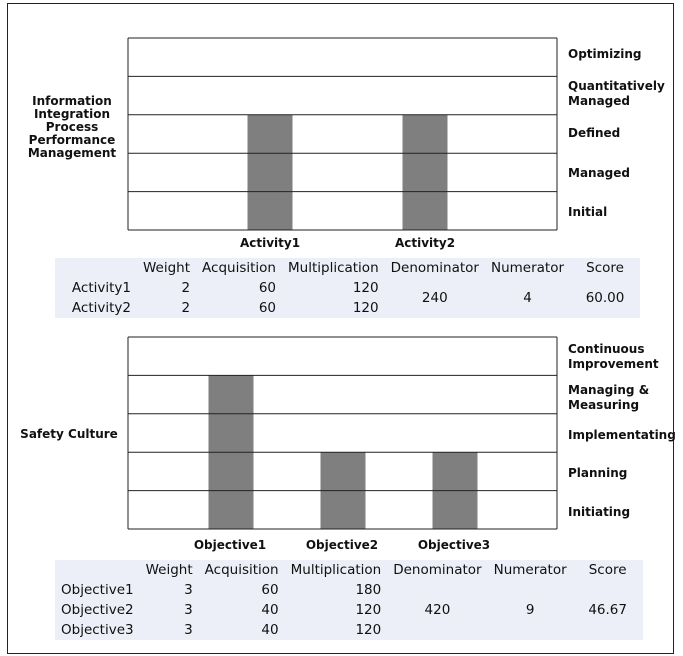  Describe the element at coordinates (434, 298) in the screenshot. I see `table-cell-denominator: 240` at that location.